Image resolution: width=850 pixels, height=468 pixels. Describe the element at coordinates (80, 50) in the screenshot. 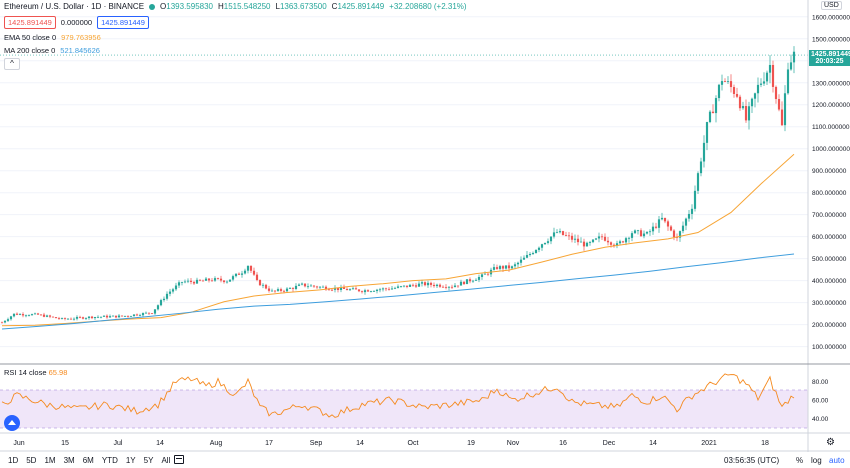

I see `ma-value: 521.845626` at that location.